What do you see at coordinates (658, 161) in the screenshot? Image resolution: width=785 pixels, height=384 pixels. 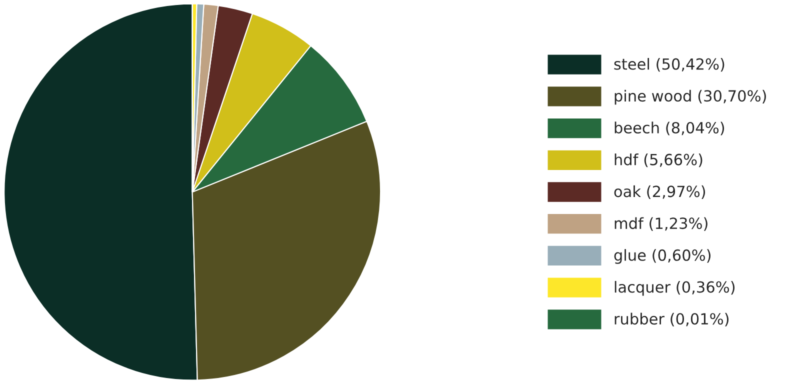 I see `legend-label: hdf (5,66%)` at bounding box center [658, 161].